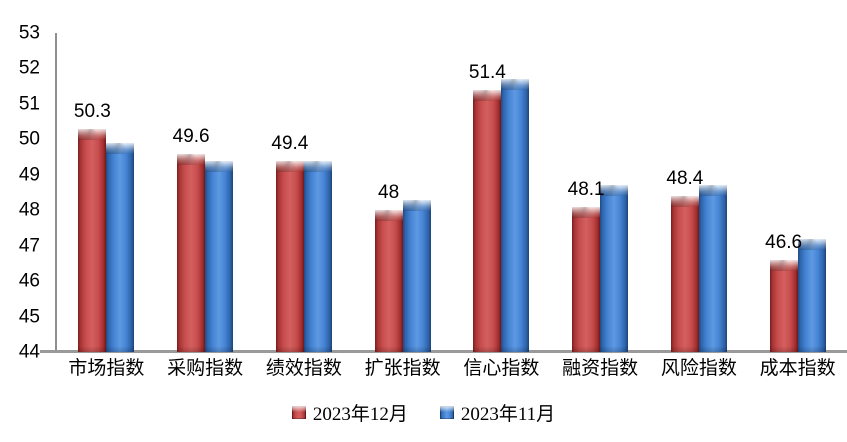 The height and width of the screenshot is (442, 847). What do you see at coordinates (783, 305) in the screenshot?
I see `bar-2023年12月-成本指数` at bounding box center [783, 305].